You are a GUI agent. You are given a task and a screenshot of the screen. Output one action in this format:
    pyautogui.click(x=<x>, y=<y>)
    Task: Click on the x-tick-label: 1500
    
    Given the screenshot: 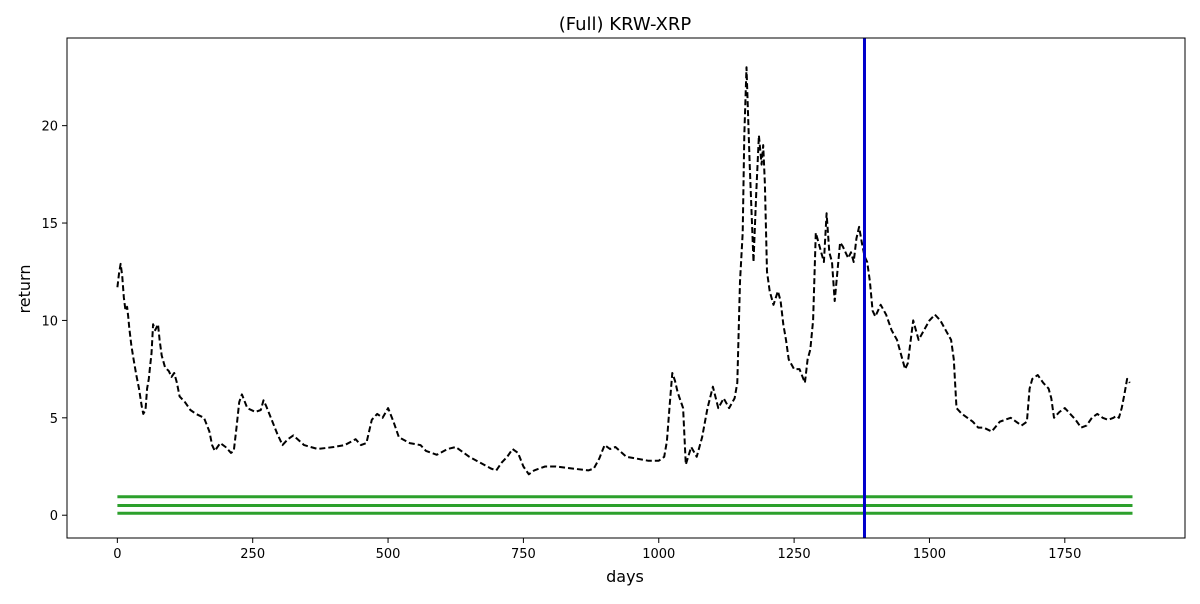 What is the action you would take?
    pyautogui.click(x=929, y=554)
    